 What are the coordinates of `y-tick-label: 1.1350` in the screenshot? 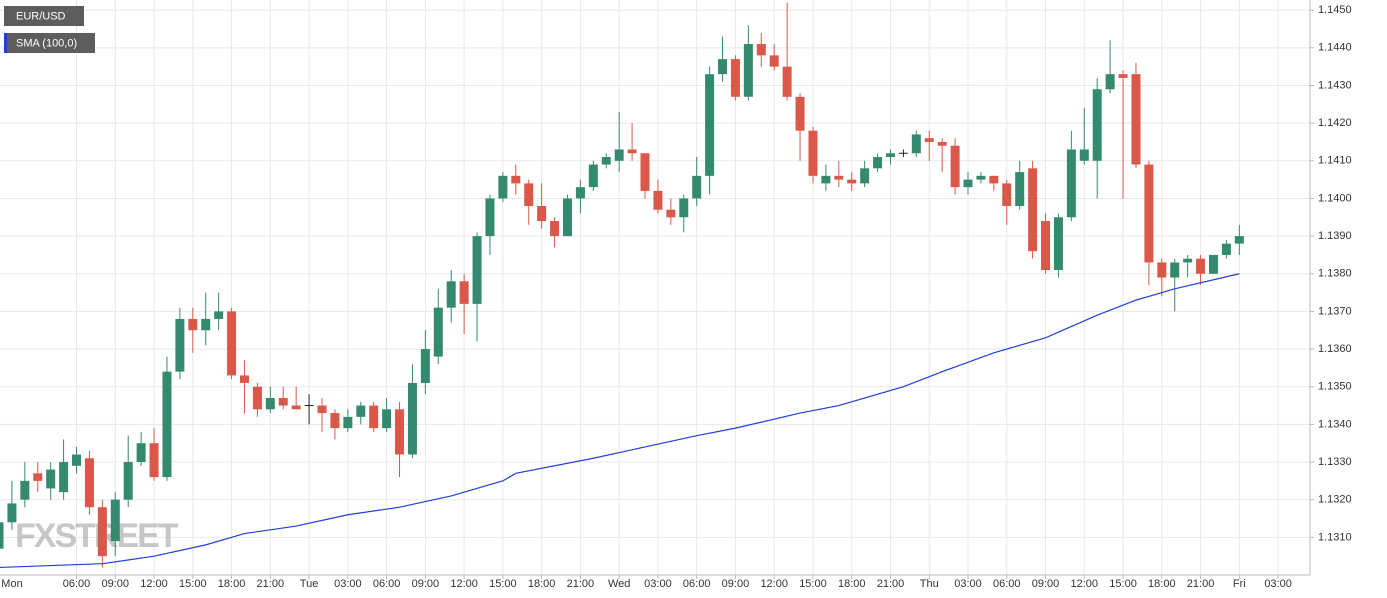 It's located at (1335, 387).